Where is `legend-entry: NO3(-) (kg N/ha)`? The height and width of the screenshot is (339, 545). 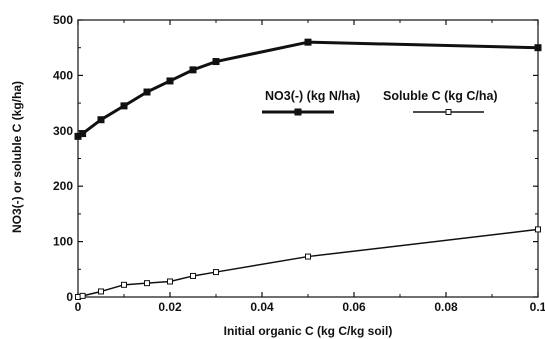 legend-entry: NO3(-) (kg N/ha) is located at coordinates (311, 102).